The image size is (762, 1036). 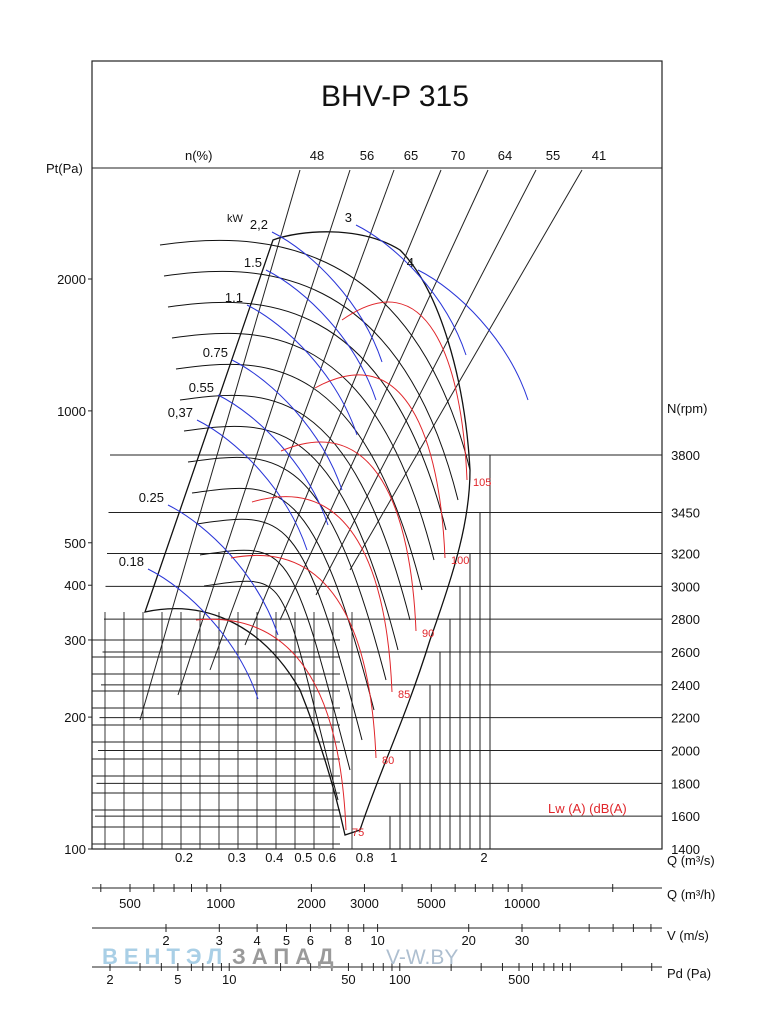 What do you see at coordinates (685, 619) in the screenshot?
I see `speed-label: 2800` at bounding box center [685, 619].